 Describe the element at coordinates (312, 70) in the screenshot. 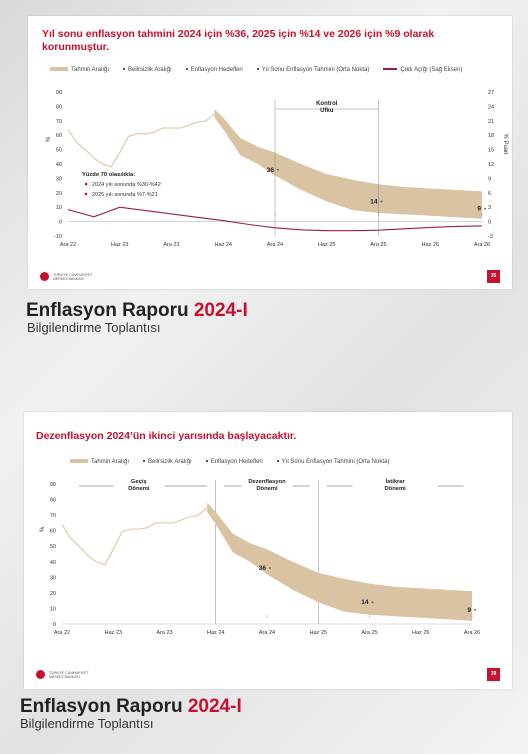

I see `legend-midpoint: Yıl Sonu Enflasyon Tahmini (Orta Nokta)` at that location.